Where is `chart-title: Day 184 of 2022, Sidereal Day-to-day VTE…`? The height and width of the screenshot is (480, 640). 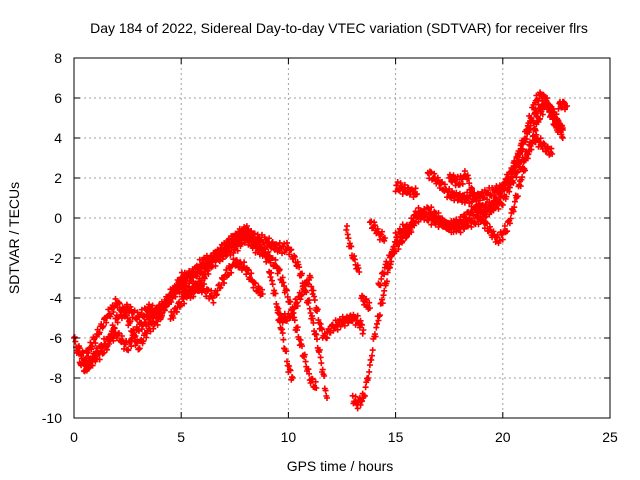
chart-title: Day 184 of 2022, Sidereal Day-to-day VTE… is located at coordinates (339, 28).